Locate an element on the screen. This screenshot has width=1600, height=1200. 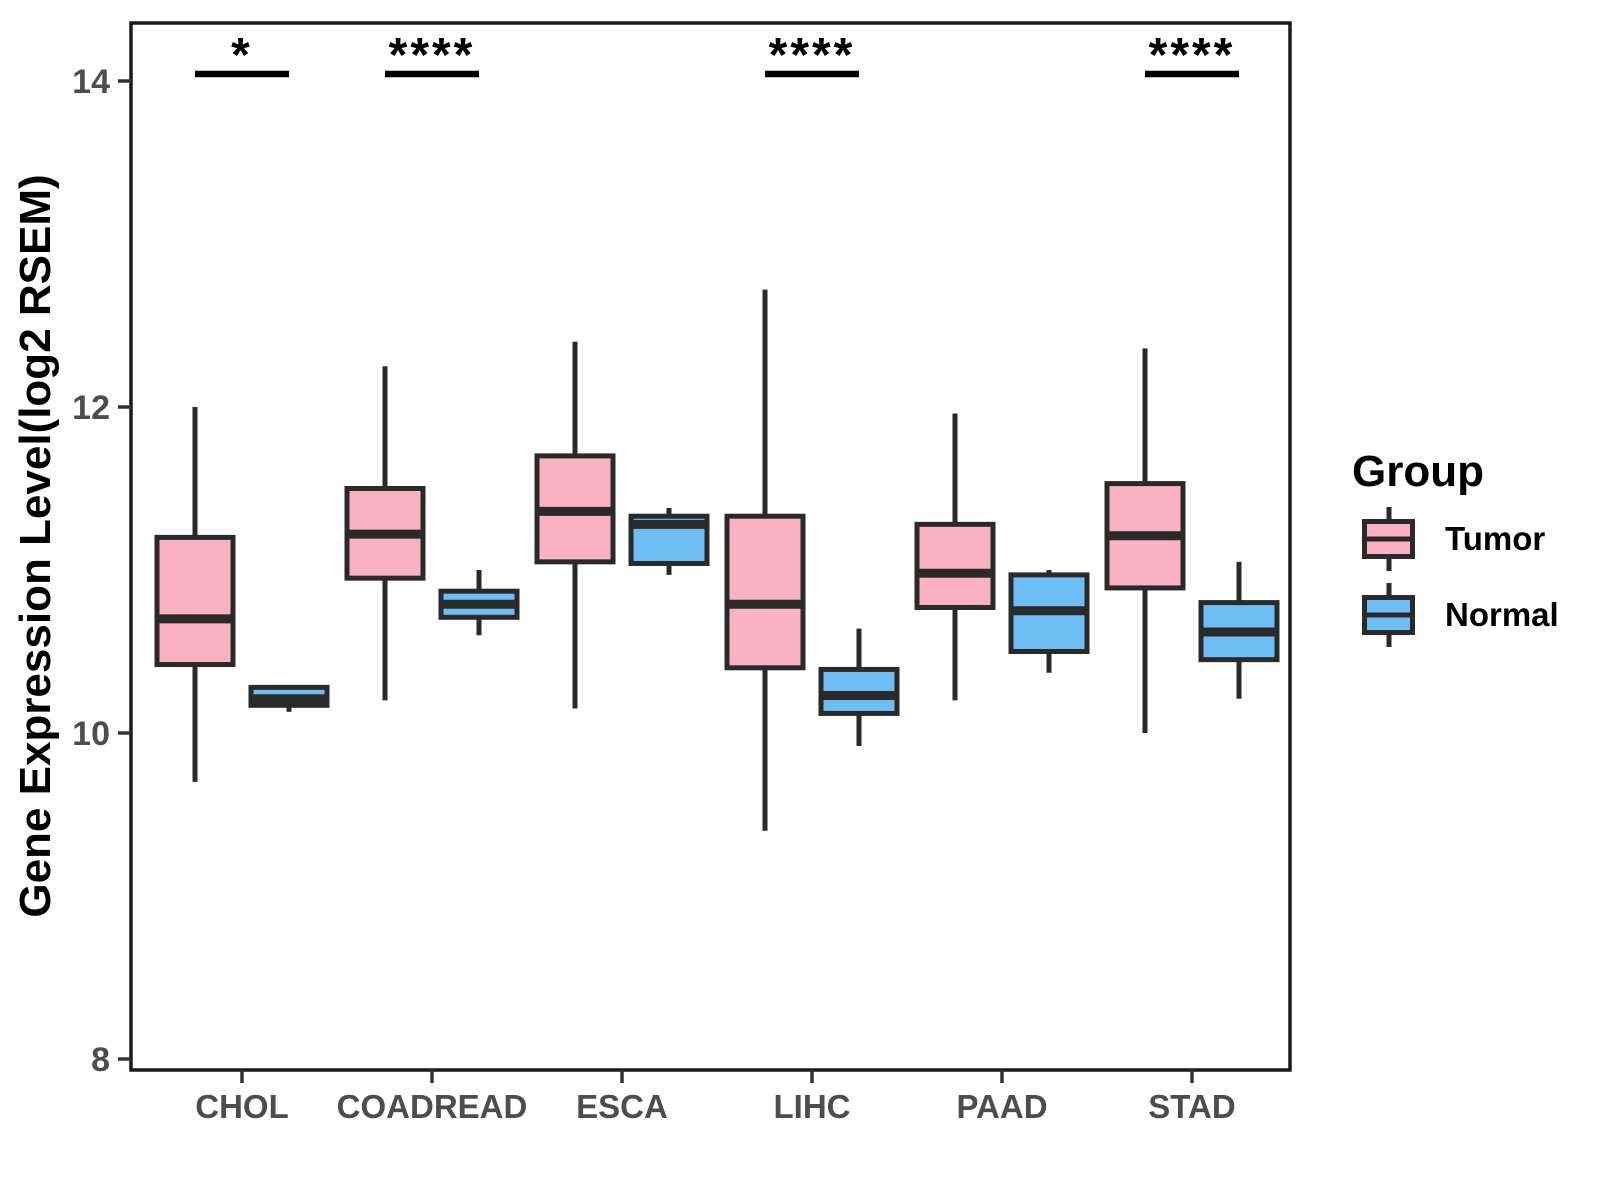
box-LIHC-Tumor is located at coordinates (765, 592).